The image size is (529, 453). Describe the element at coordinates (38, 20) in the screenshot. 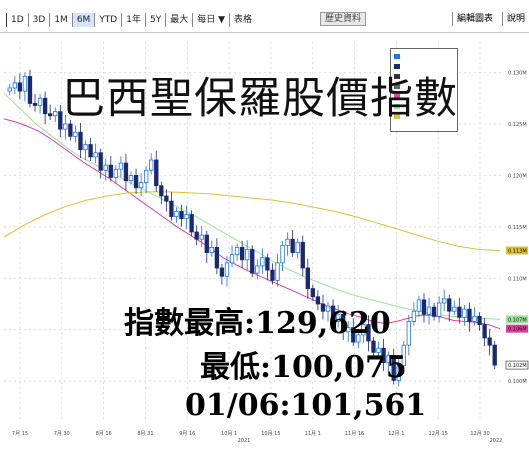

I see `range-option-1: 3D` at that location.